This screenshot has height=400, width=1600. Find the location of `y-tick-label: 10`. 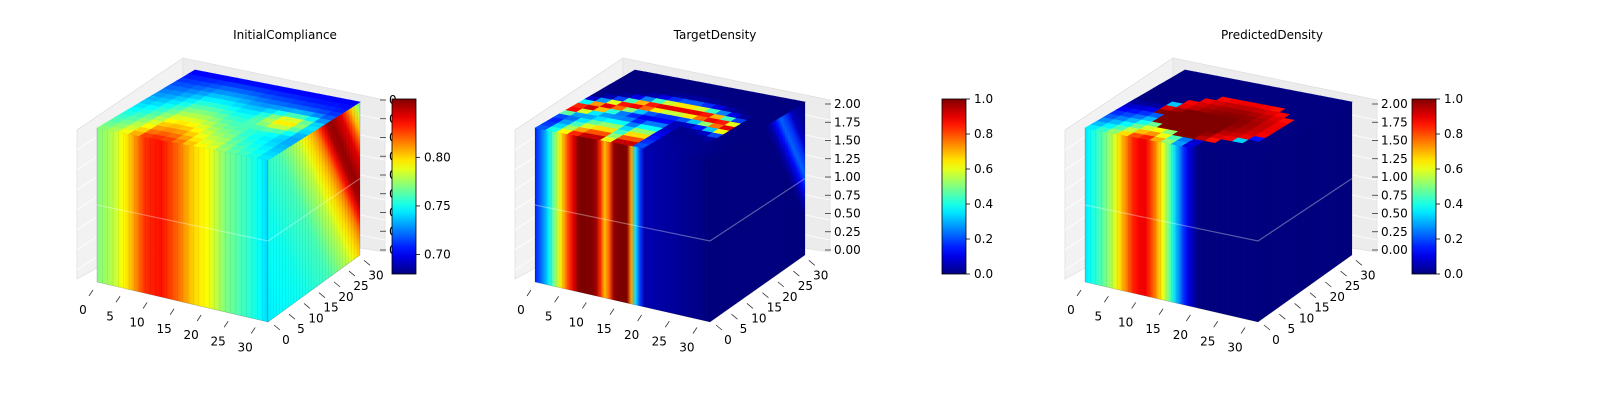

y-tick-label: 10 is located at coordinates (315, 318).